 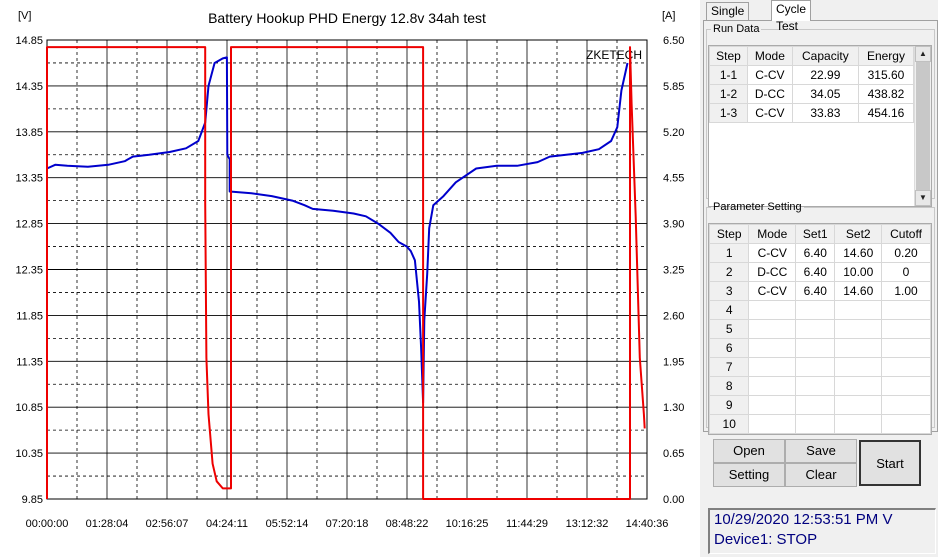 I want to click on parameter-cell: 6, so click(x=729, y=348).